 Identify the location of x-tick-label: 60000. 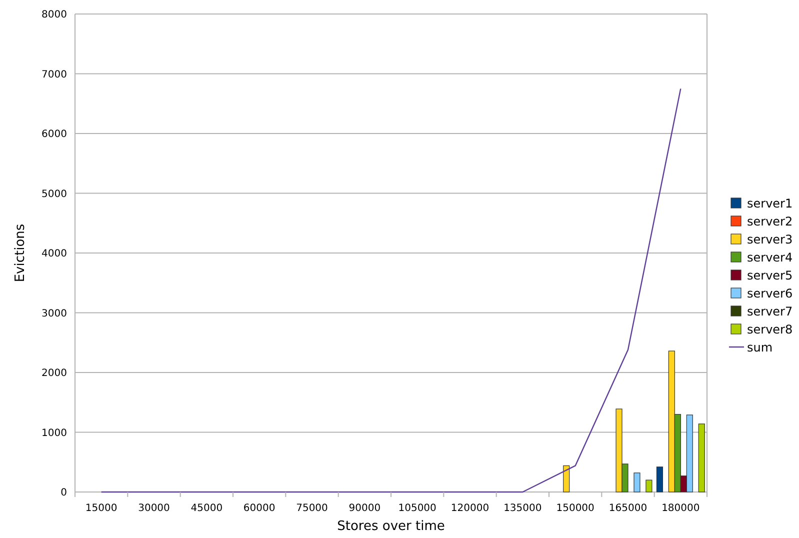
(259, 508).